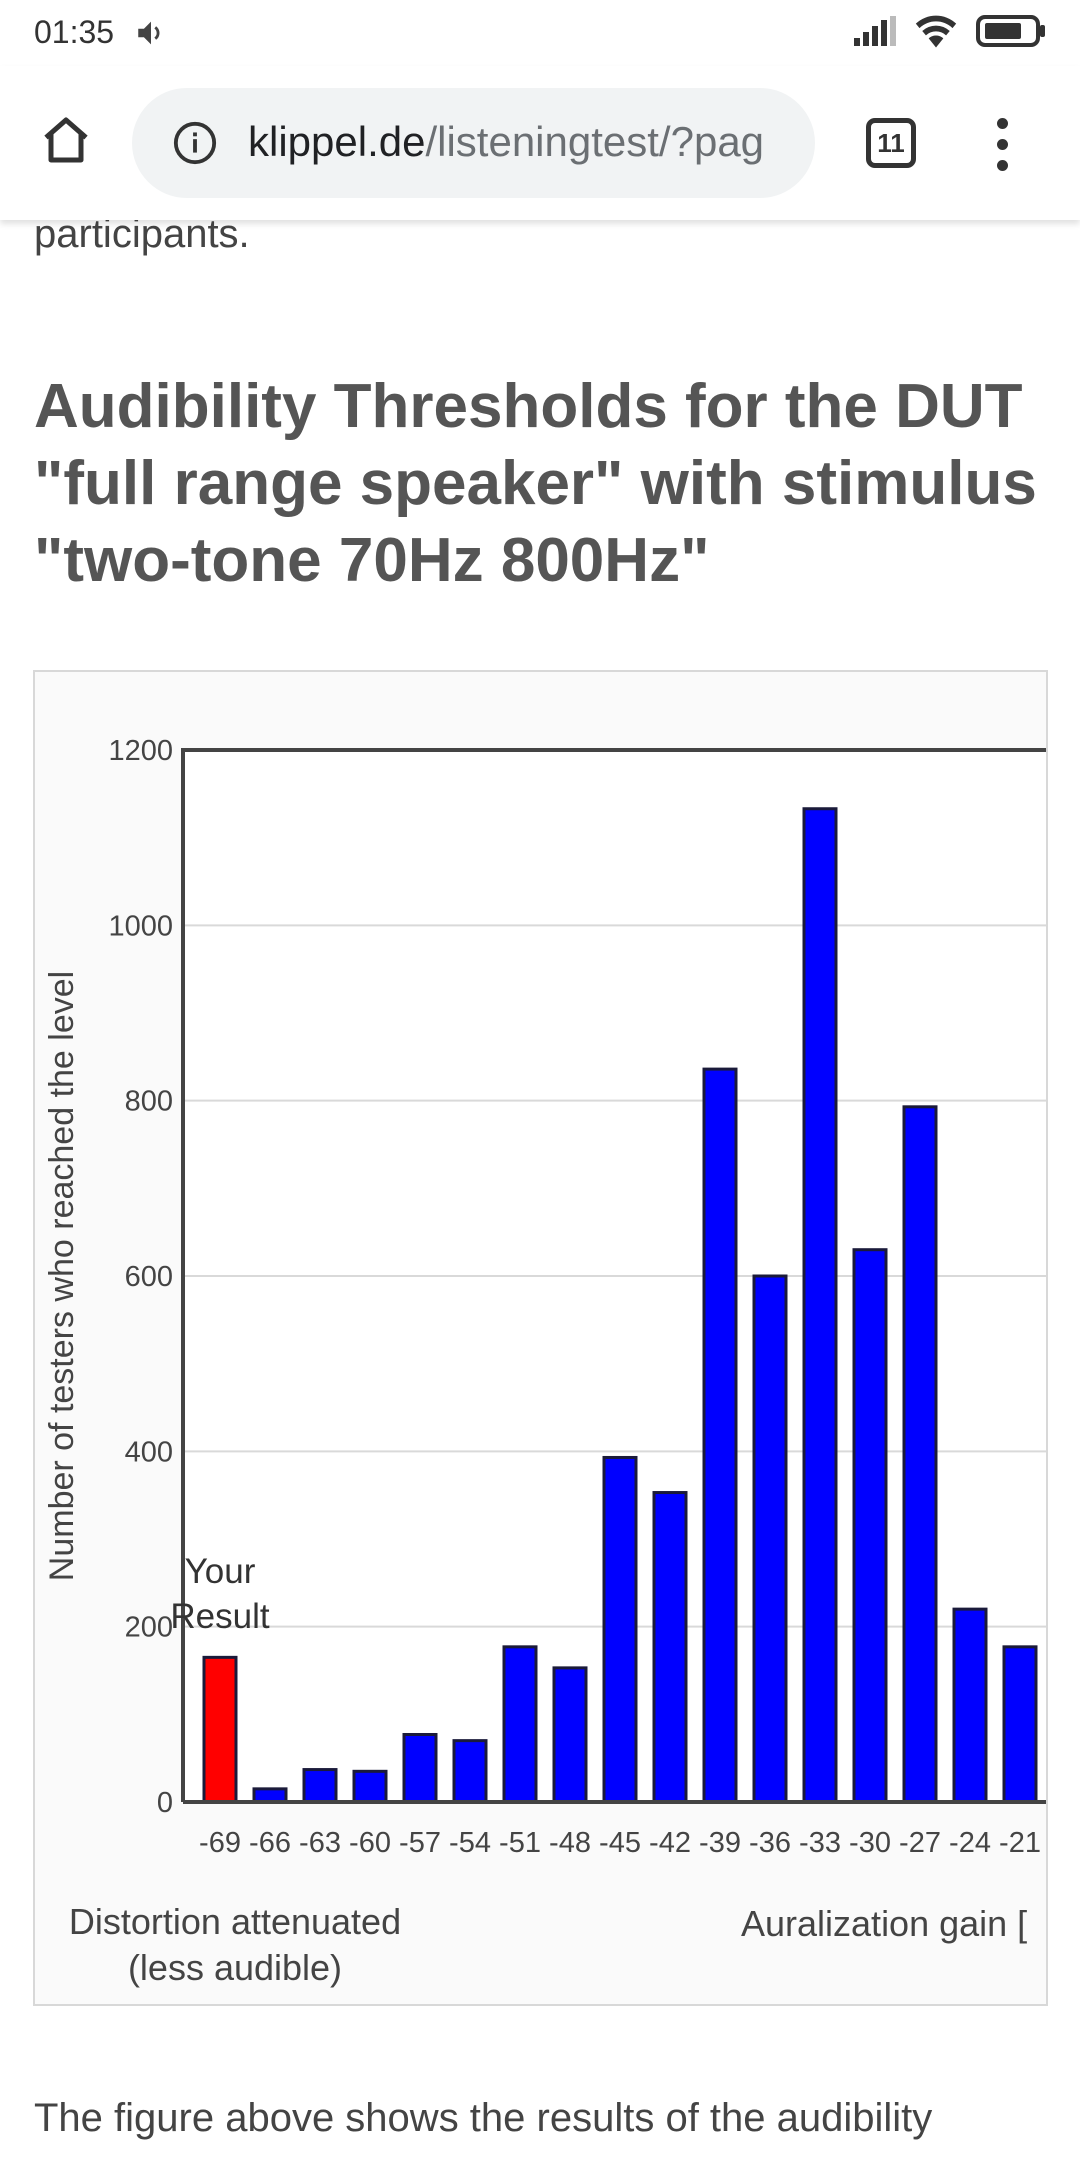 The height and width of the screenshot is (2160, 1080). I want to click on home-icon, so click(66, 140).